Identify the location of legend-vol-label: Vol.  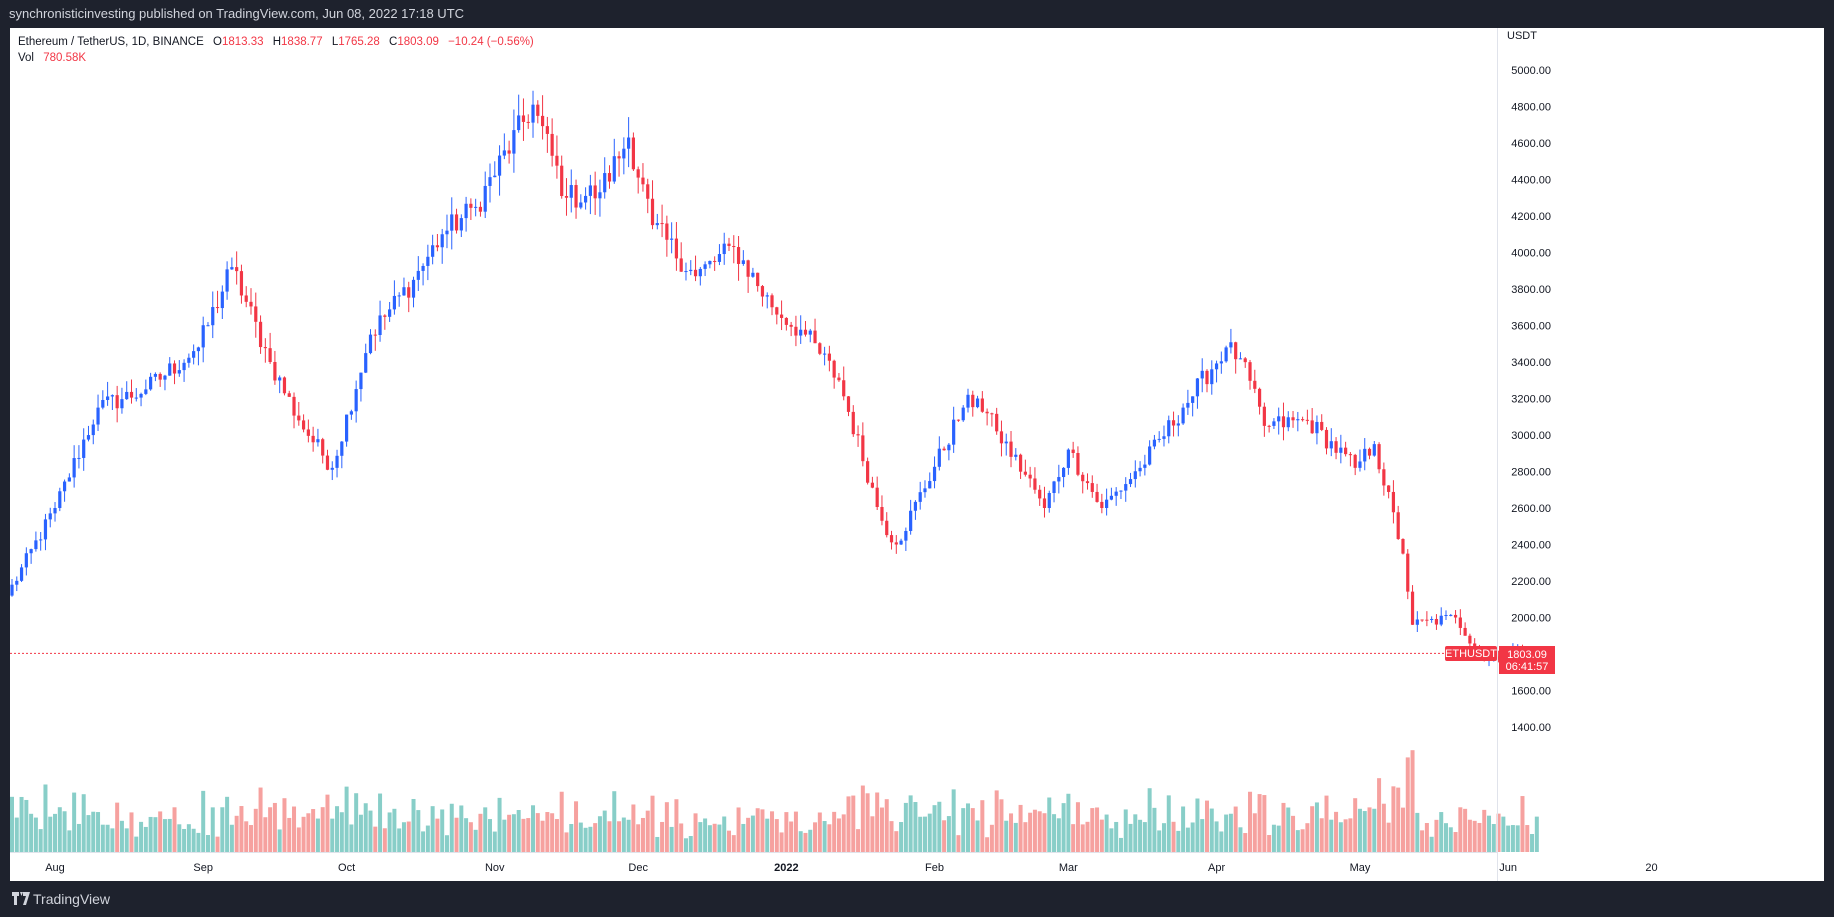
(26, 58).